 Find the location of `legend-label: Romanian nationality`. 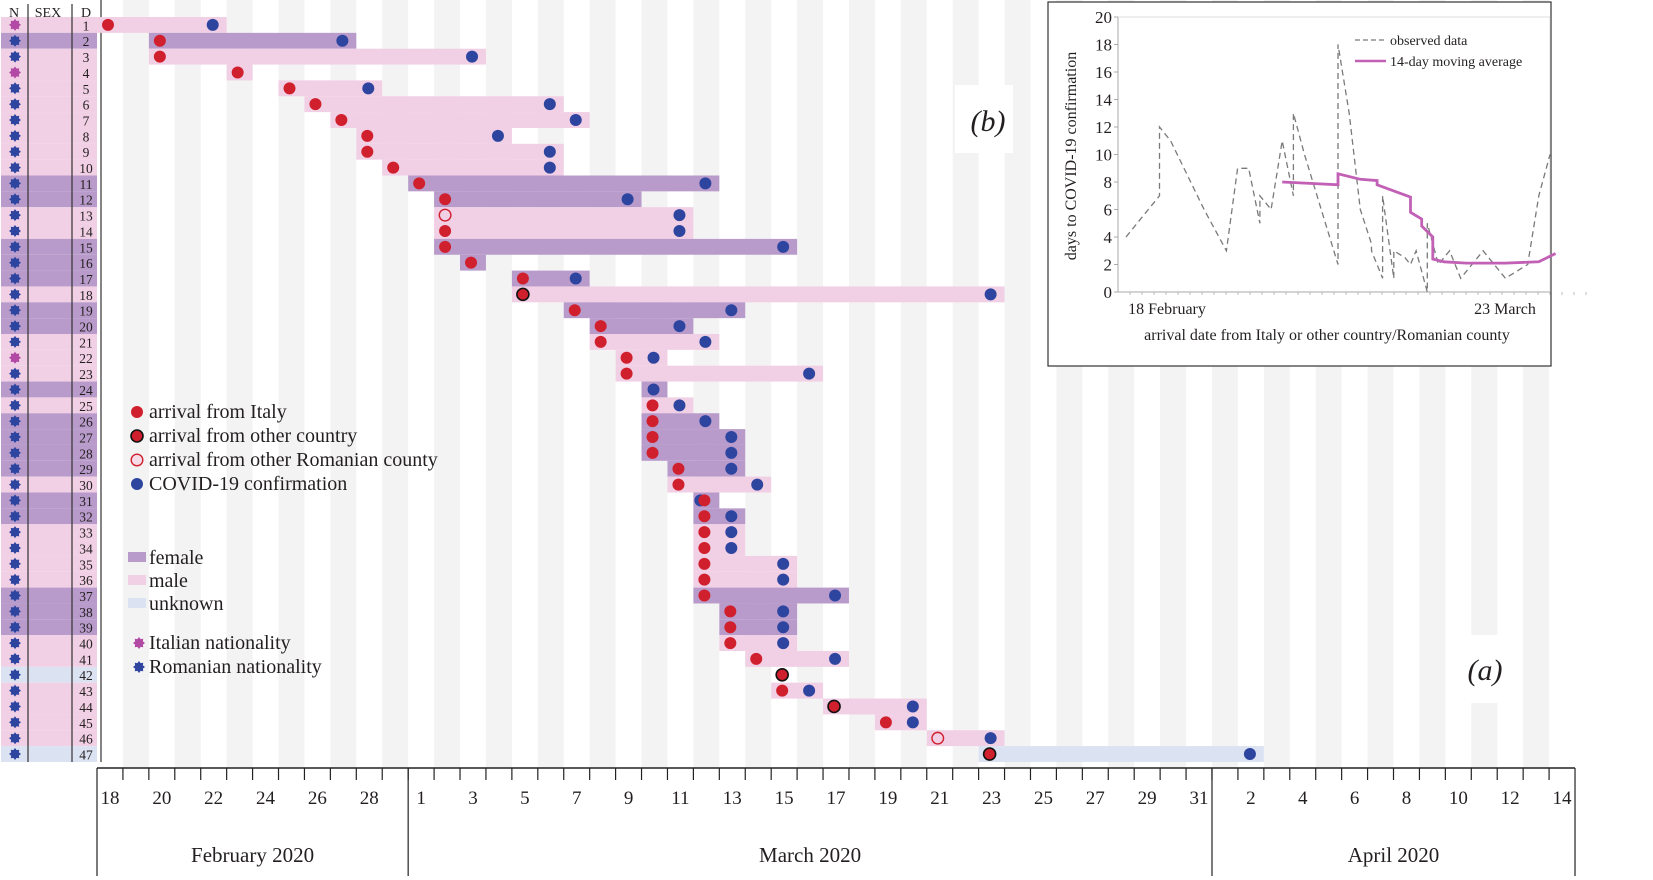

legend-label: Romanian nationality is located at coordinates (235, 667).